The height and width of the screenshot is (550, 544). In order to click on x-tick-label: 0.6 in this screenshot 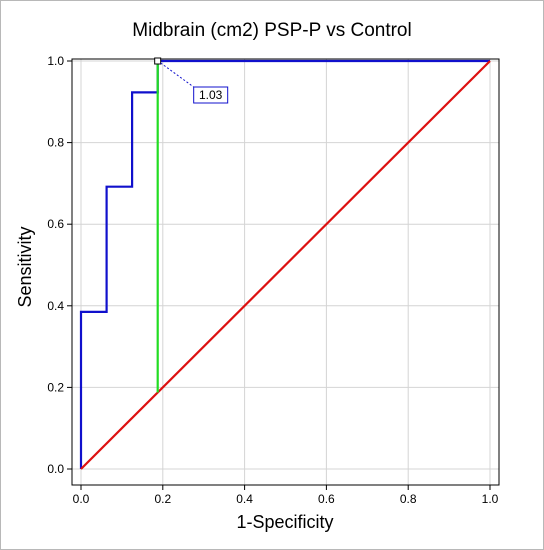, I will do `click(326, 499)`.